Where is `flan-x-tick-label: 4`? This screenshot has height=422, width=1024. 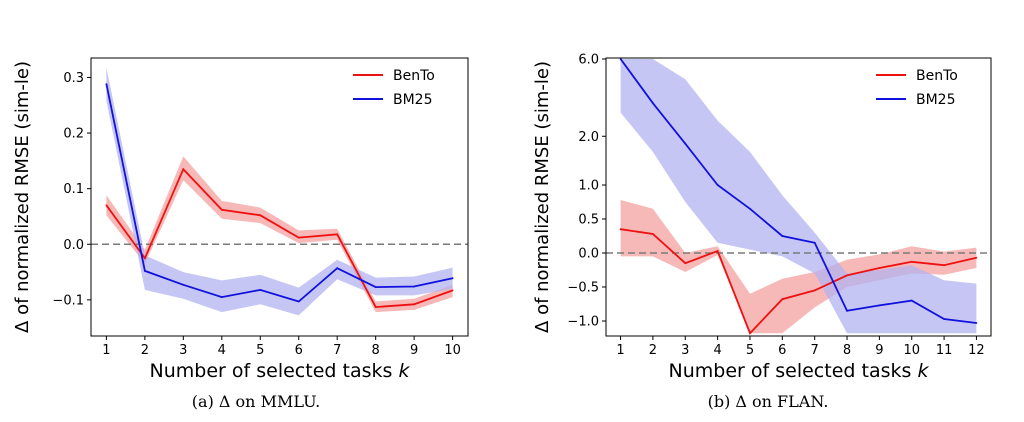
flan-x-tick-label: 4 is located at coordinates (717, 350).